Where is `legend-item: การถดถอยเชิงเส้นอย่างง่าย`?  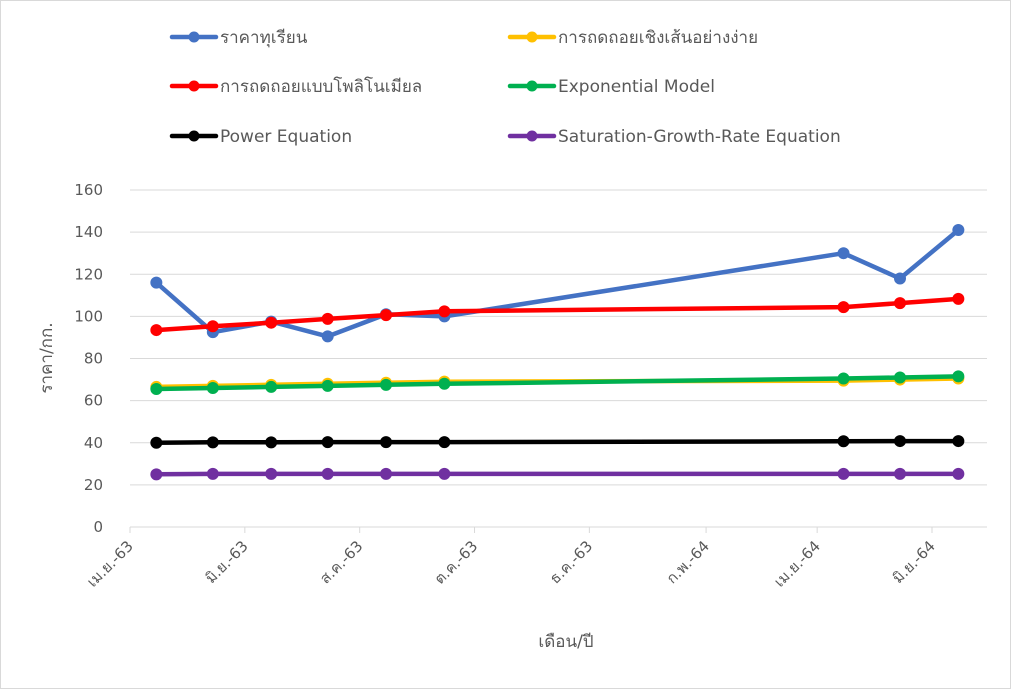 legend-item: การถดถอยเชิงเส้นอย่างง่าย is located at coordinates (632, 38).